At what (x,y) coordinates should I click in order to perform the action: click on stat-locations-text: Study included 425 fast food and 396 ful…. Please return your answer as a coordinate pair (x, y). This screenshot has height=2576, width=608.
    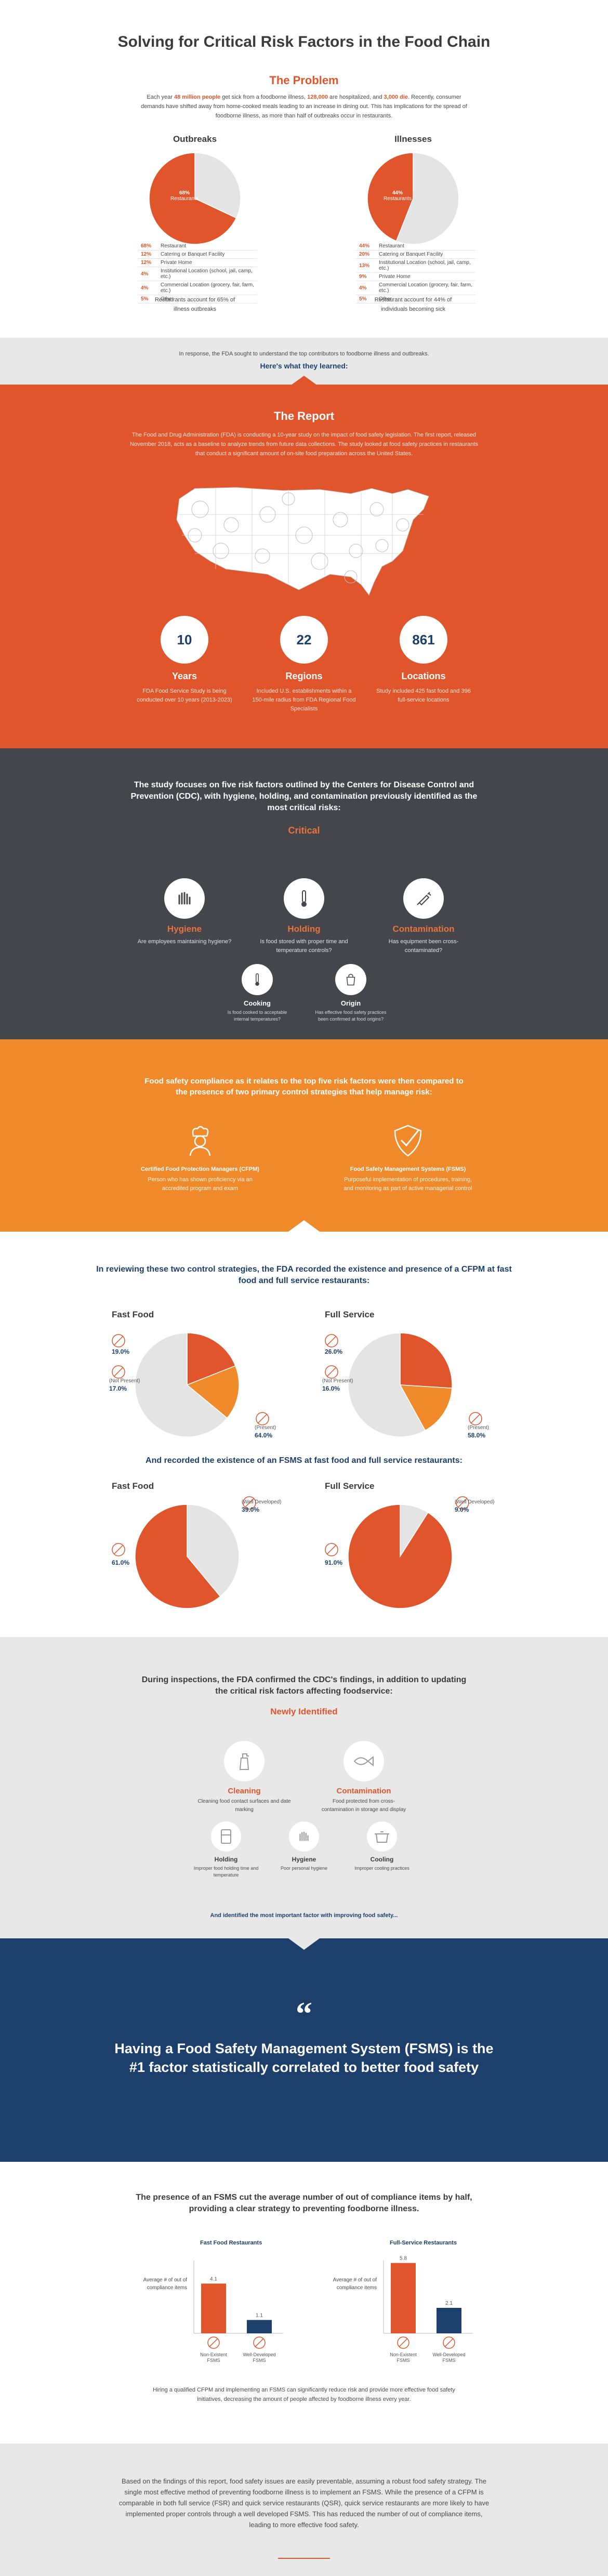
    Looking at the image, I should click on (424, 695).